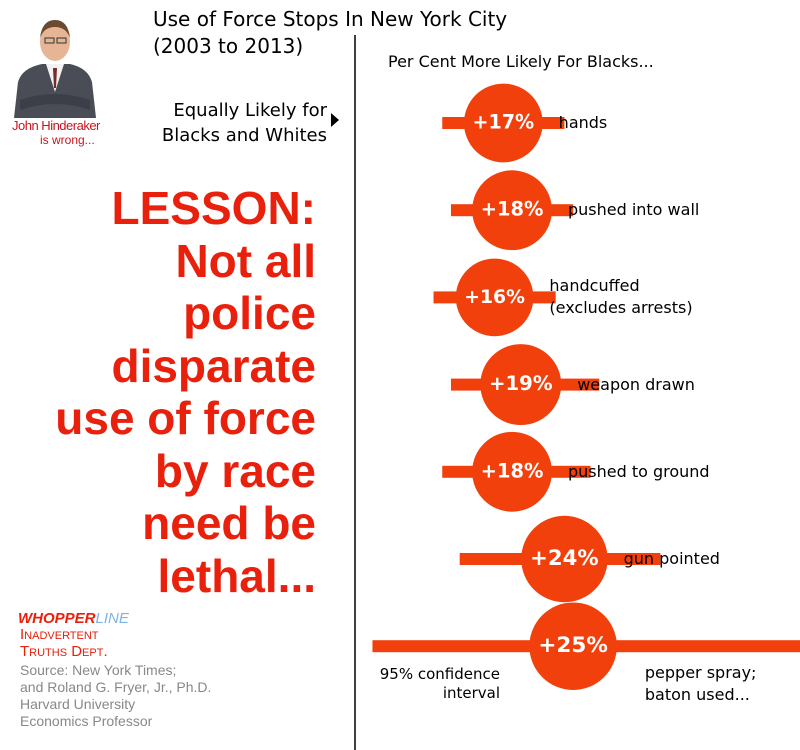 The width and height of the screenshot is (800, 750). I want to click on value-label: +19%, so click(521, 383).